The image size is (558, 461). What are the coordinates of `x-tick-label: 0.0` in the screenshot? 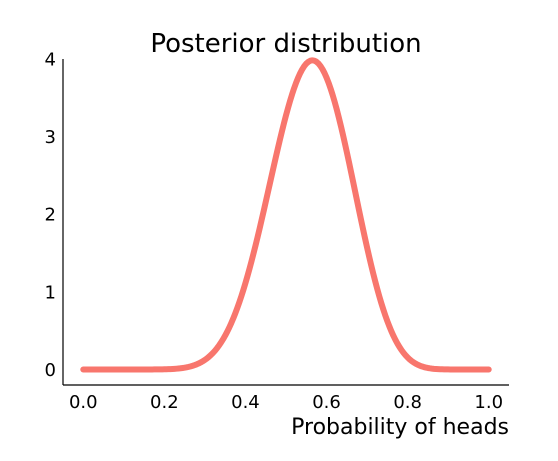 It's located at (83, 402).